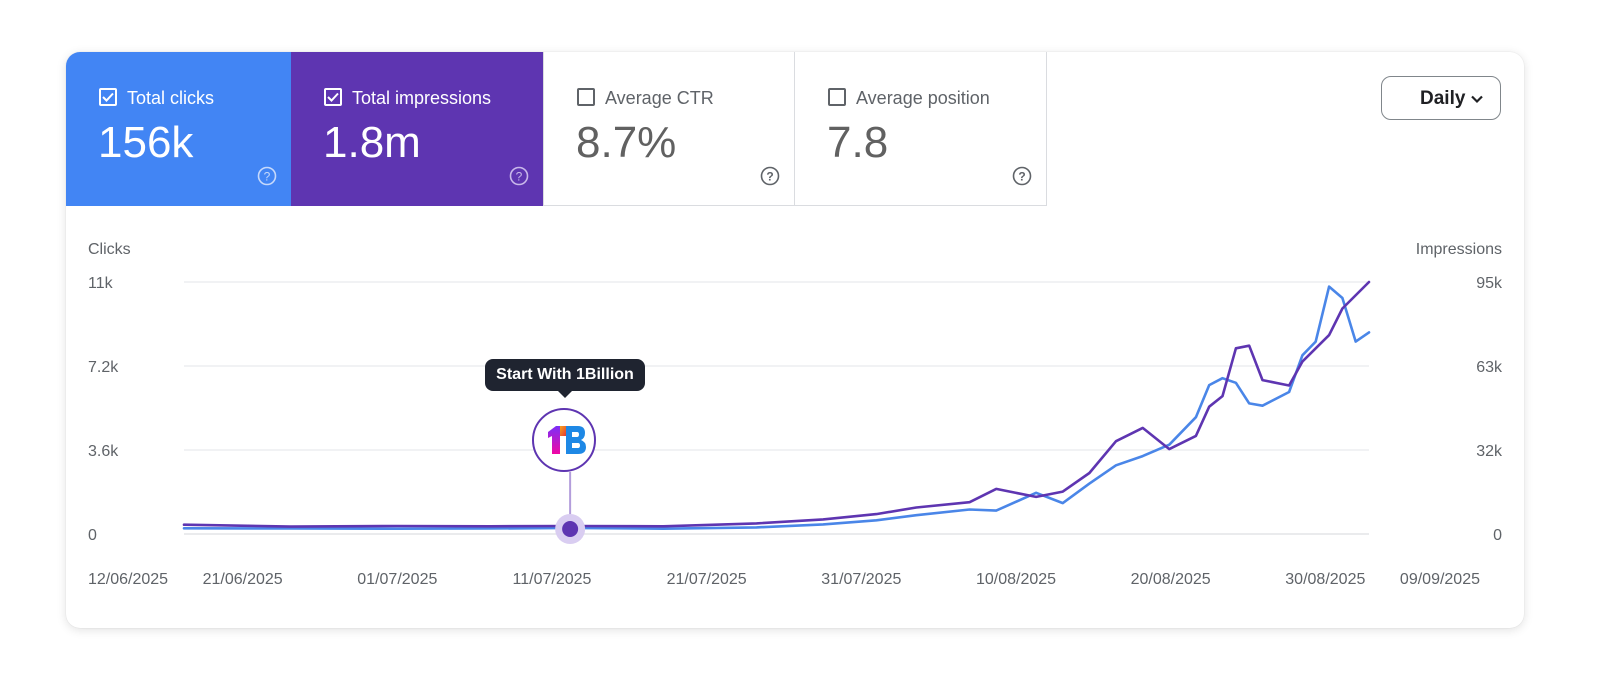 The height and width of the screenshot is (680, 1600). I want to click on metric-total-impressions: Total impressions 1.8m ?, so click(417, 129).